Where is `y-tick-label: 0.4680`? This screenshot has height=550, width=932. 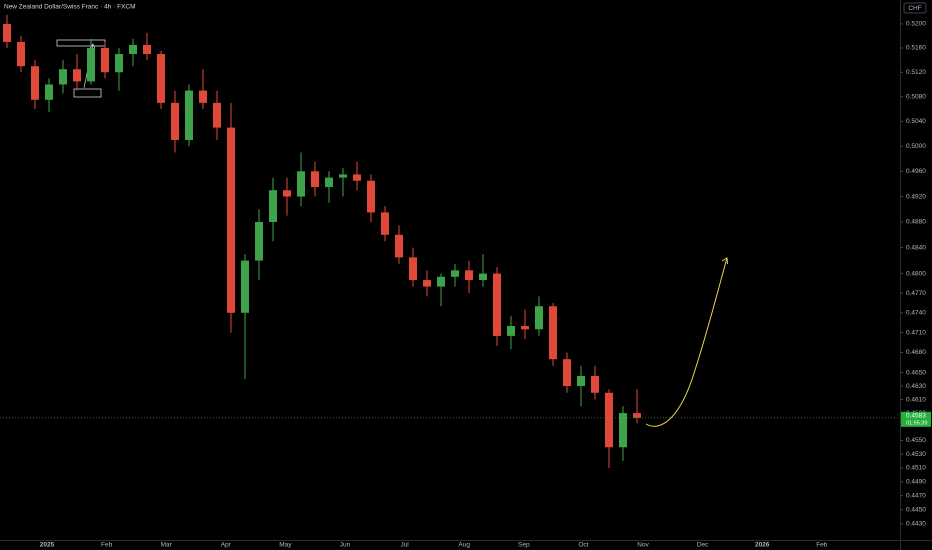 y-tick-label: 0.4680 is located at coordinates (916, 352).